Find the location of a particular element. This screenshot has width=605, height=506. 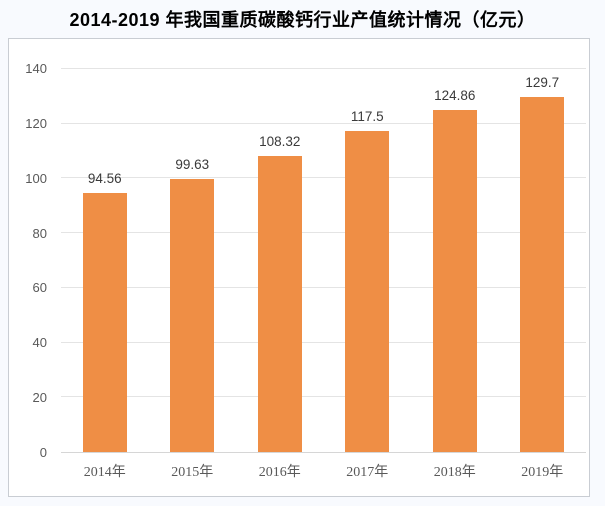

y-tick-label: 20 is located at coordinates (39, 398).